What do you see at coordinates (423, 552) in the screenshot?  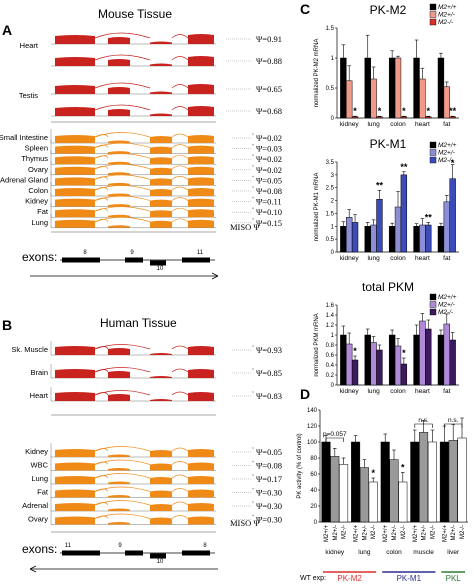 I see `tissue-label: muscle` at bounding box center [423, 552].